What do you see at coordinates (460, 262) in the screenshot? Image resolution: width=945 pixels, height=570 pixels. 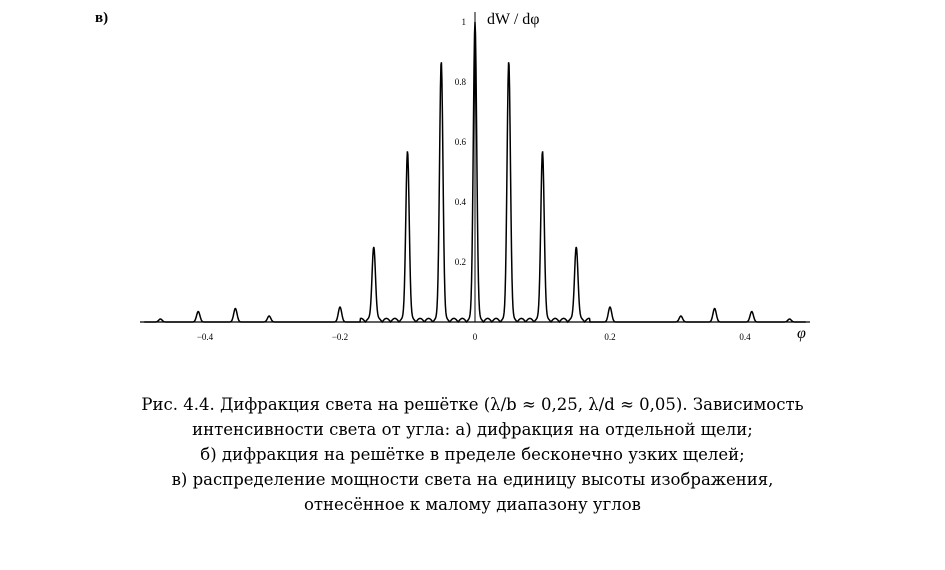 I see `y-tick-label: 0.2` at bounding box center [460, 262].